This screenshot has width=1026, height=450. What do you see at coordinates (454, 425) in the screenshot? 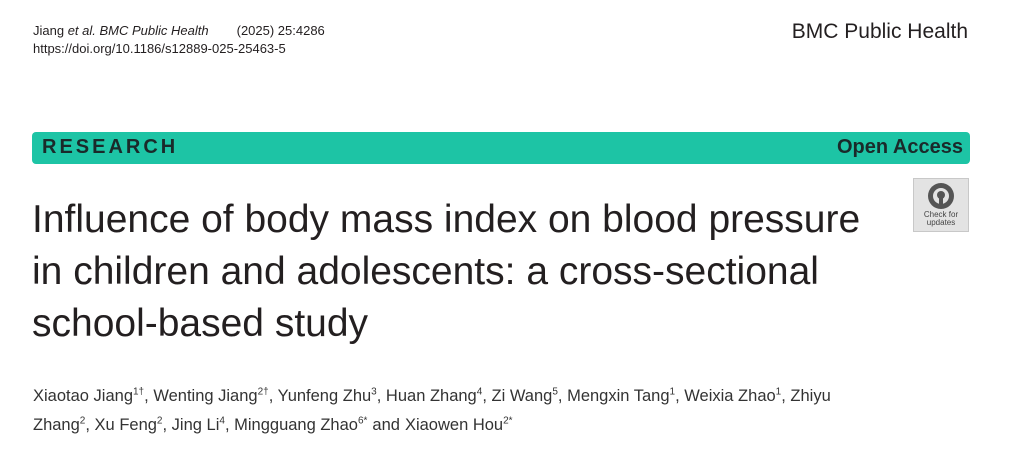
I see `author-name: Xiaowen Hou` at bounding box center [454, 425].